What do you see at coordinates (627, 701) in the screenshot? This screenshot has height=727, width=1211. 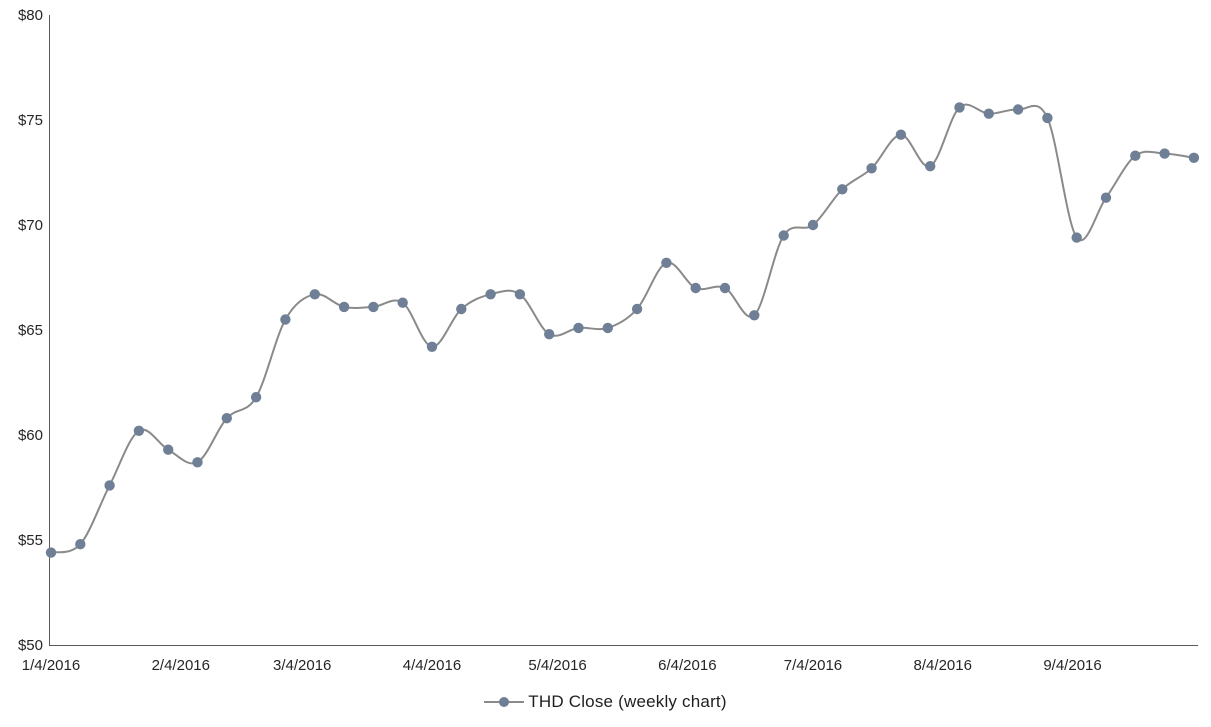 I see `legend-label: THD Close (weekly chart)` at bounding box center [627, 701].